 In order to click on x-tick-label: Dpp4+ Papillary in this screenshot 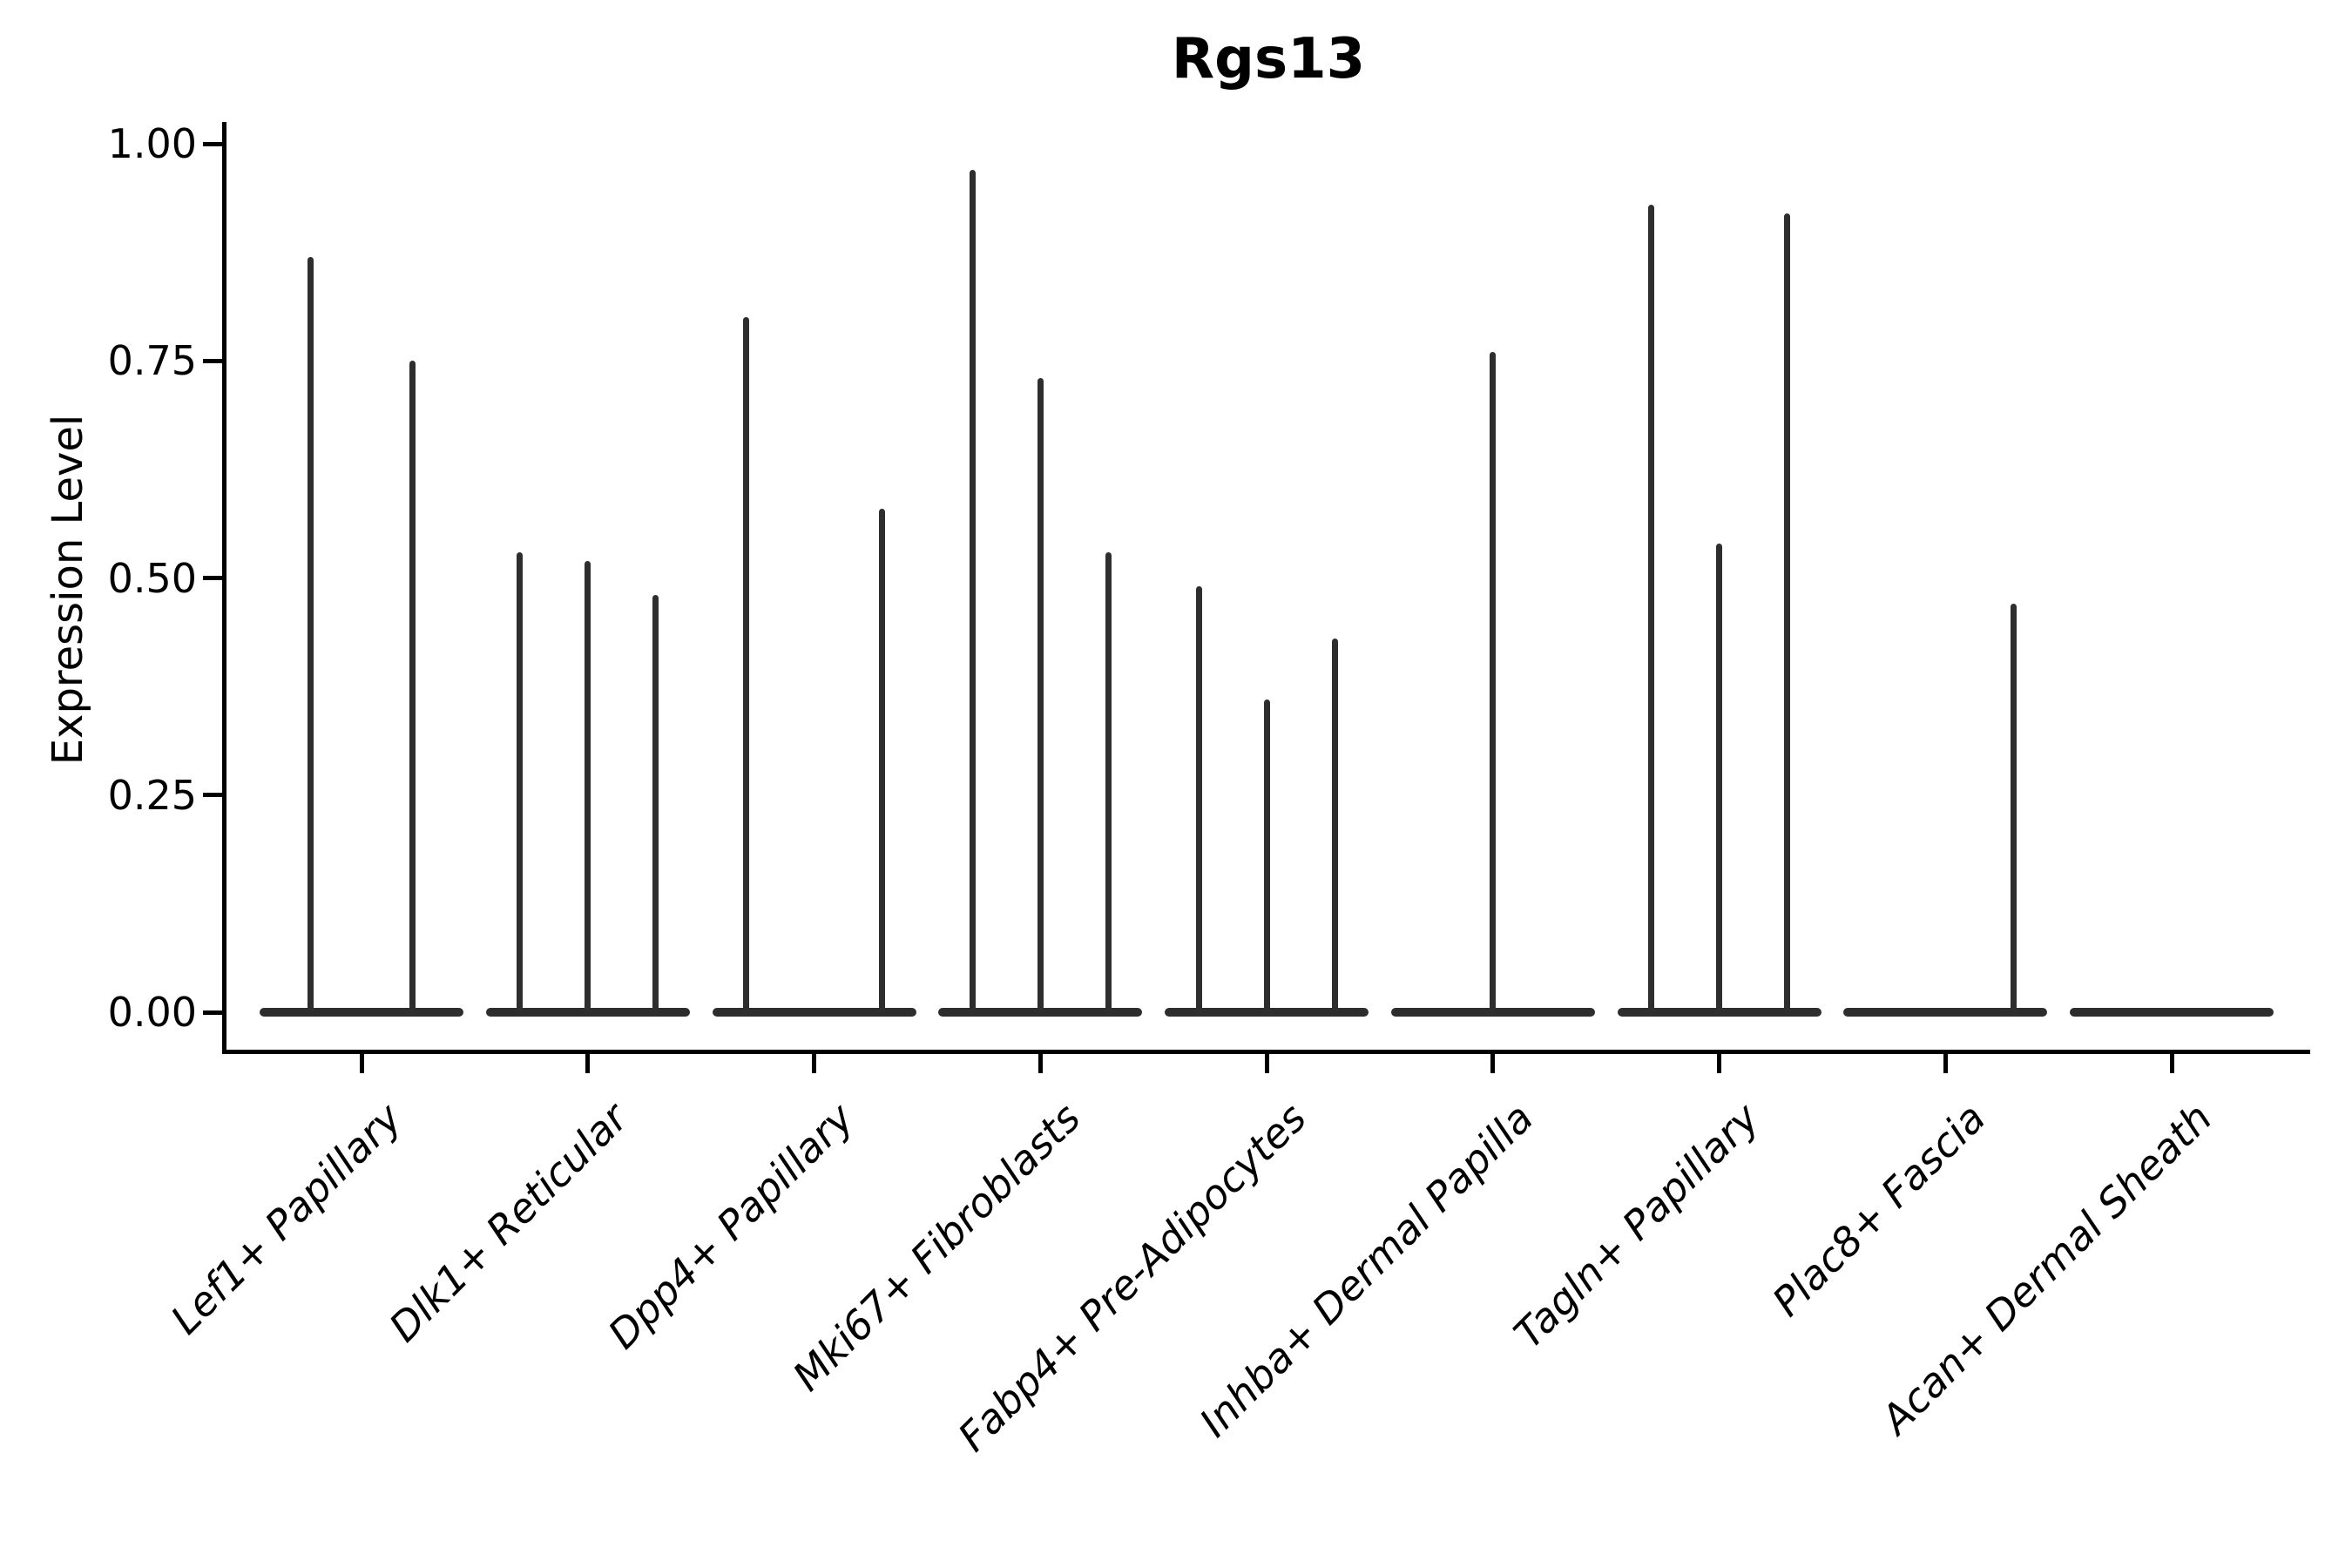, I will do `click(731, 1226)`.